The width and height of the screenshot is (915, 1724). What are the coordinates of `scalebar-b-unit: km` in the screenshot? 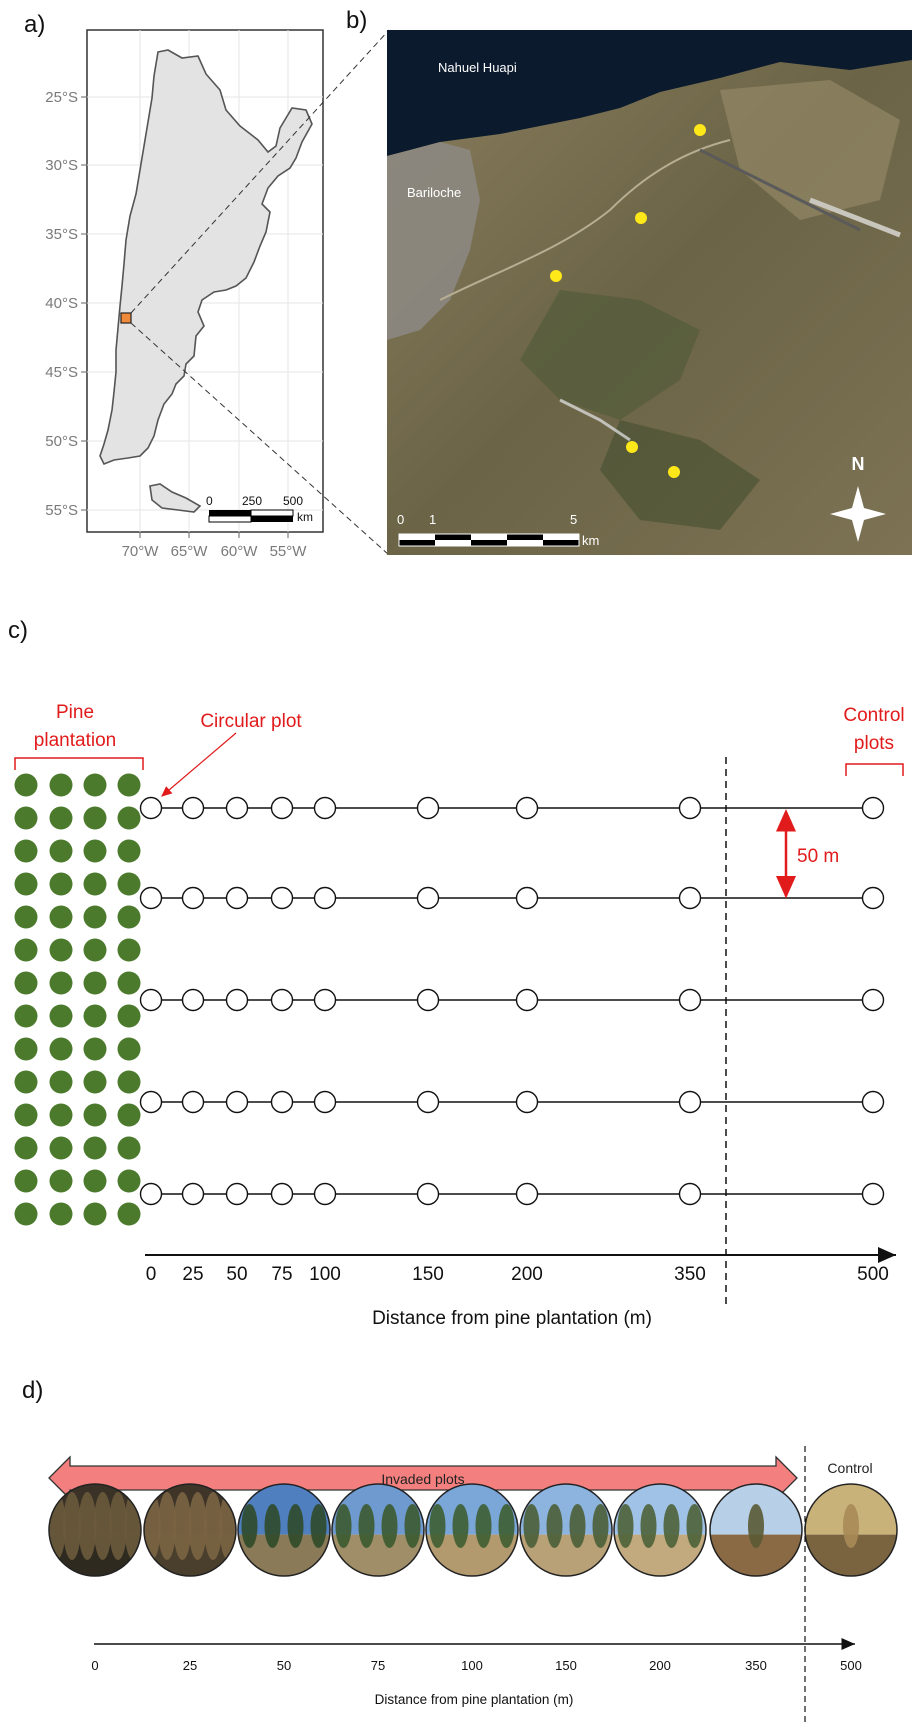 It's located at (590, 540).